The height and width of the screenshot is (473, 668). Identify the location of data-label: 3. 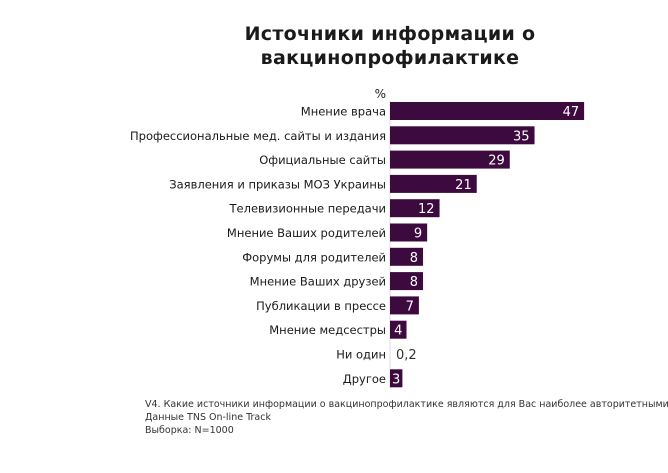
(396, 379).